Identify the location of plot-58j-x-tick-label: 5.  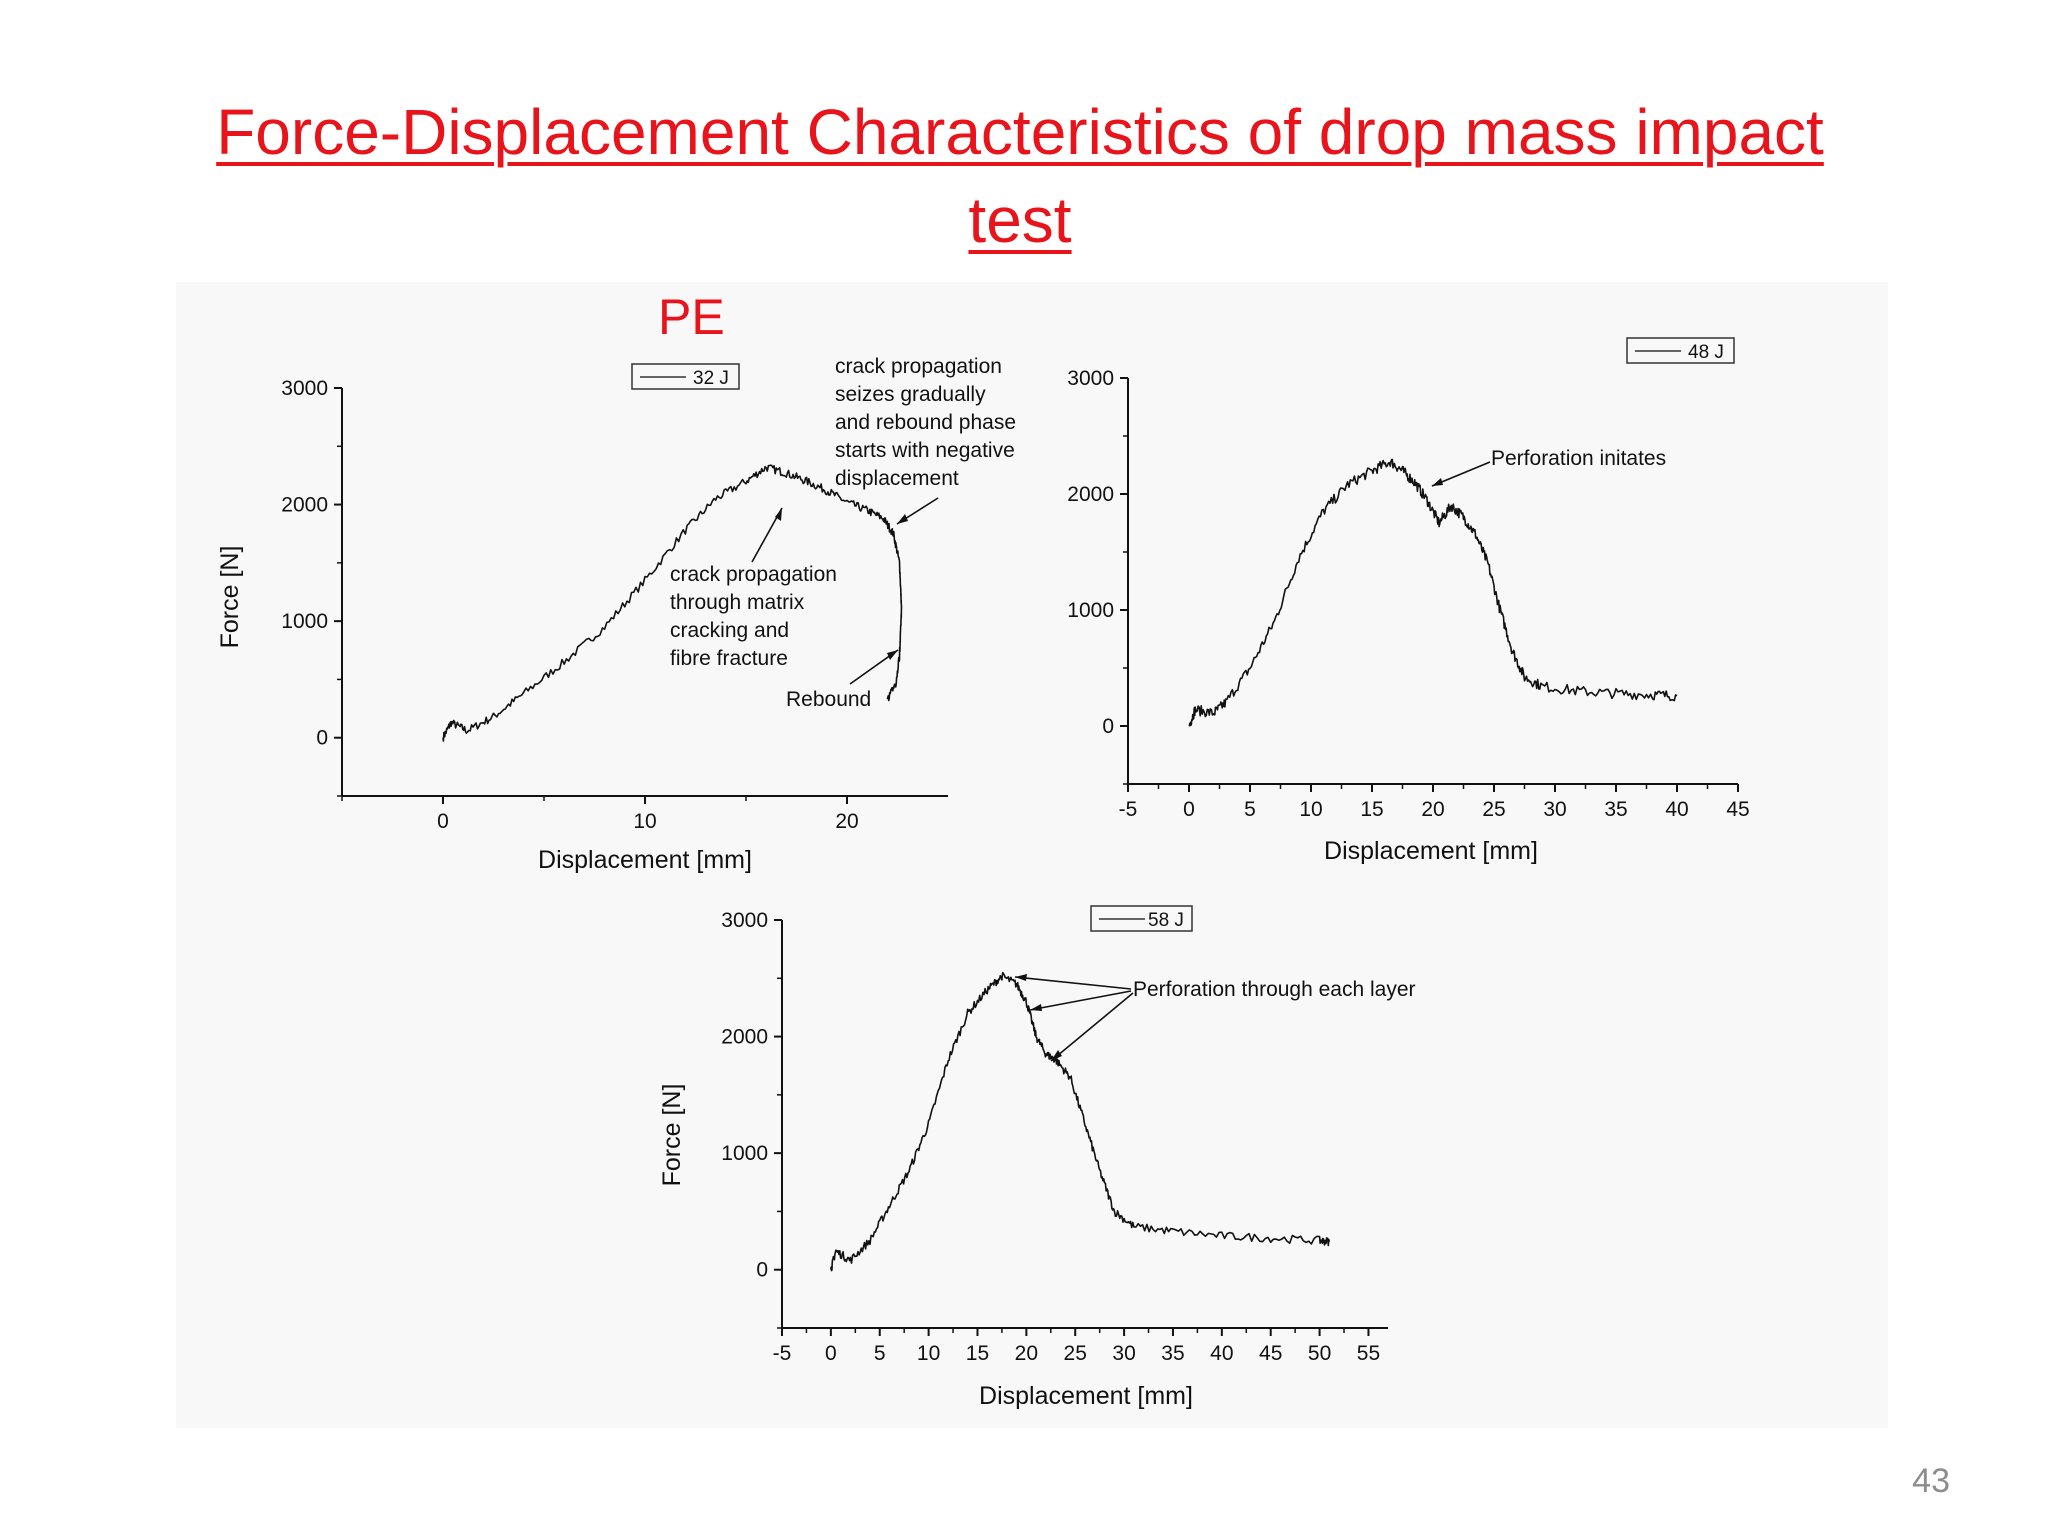
(880, 1353).